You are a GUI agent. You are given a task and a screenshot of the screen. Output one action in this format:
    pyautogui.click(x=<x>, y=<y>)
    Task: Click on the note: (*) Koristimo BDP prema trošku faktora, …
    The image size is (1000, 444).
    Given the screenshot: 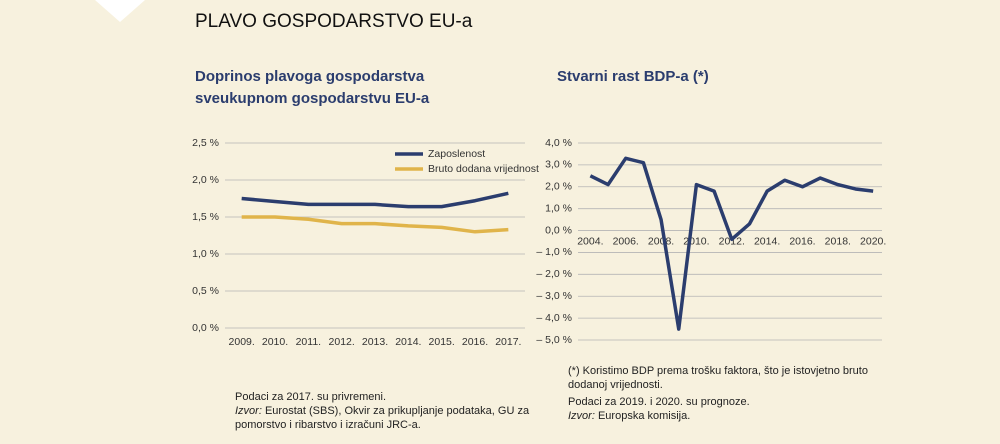 What is the action you would take?
    pyautogui.click(x=718, y=378)
    